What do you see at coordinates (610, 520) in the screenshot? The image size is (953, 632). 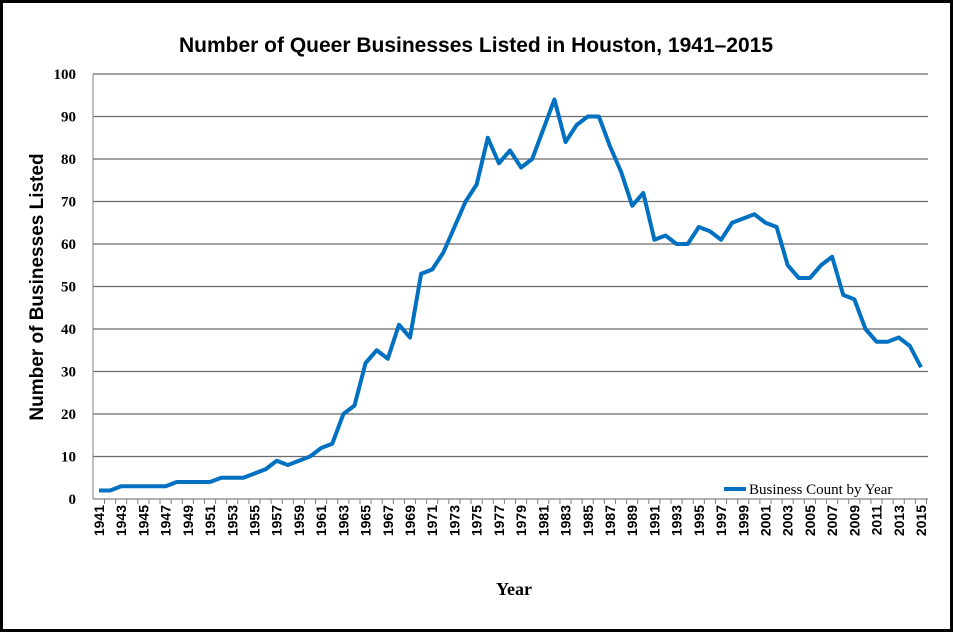 I see `x-tick-label: 1987` at bounding box center [610, 520].